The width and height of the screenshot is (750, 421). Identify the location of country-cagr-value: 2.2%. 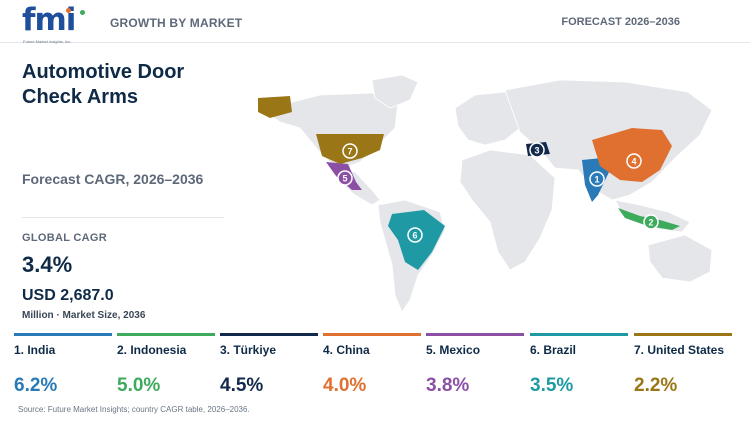
(656, 385).